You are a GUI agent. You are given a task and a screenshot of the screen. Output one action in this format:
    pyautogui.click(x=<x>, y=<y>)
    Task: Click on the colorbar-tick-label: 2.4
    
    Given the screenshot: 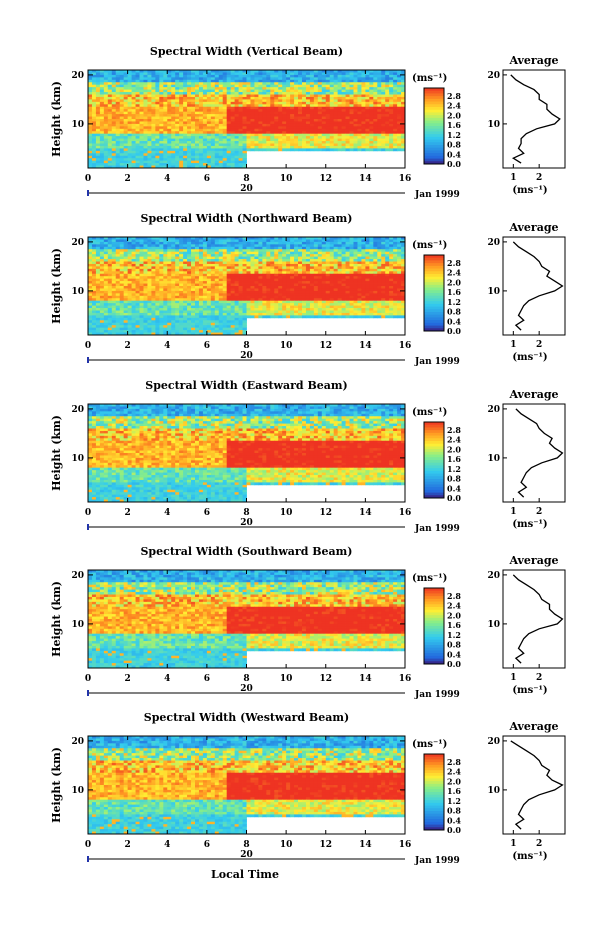 What is the action you would take?
    pyautogui.click(x=454, y=772)
    